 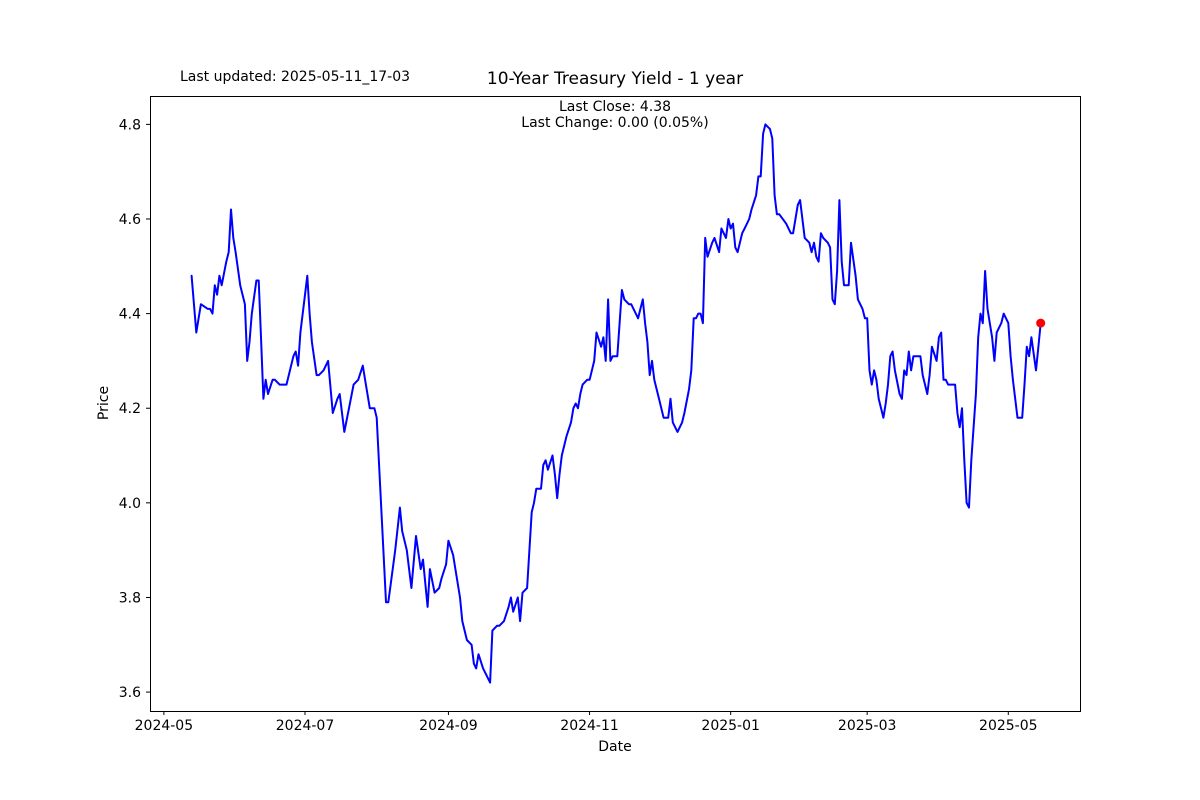 I want to click on last-close-marker, so click(x=1041, y=323).